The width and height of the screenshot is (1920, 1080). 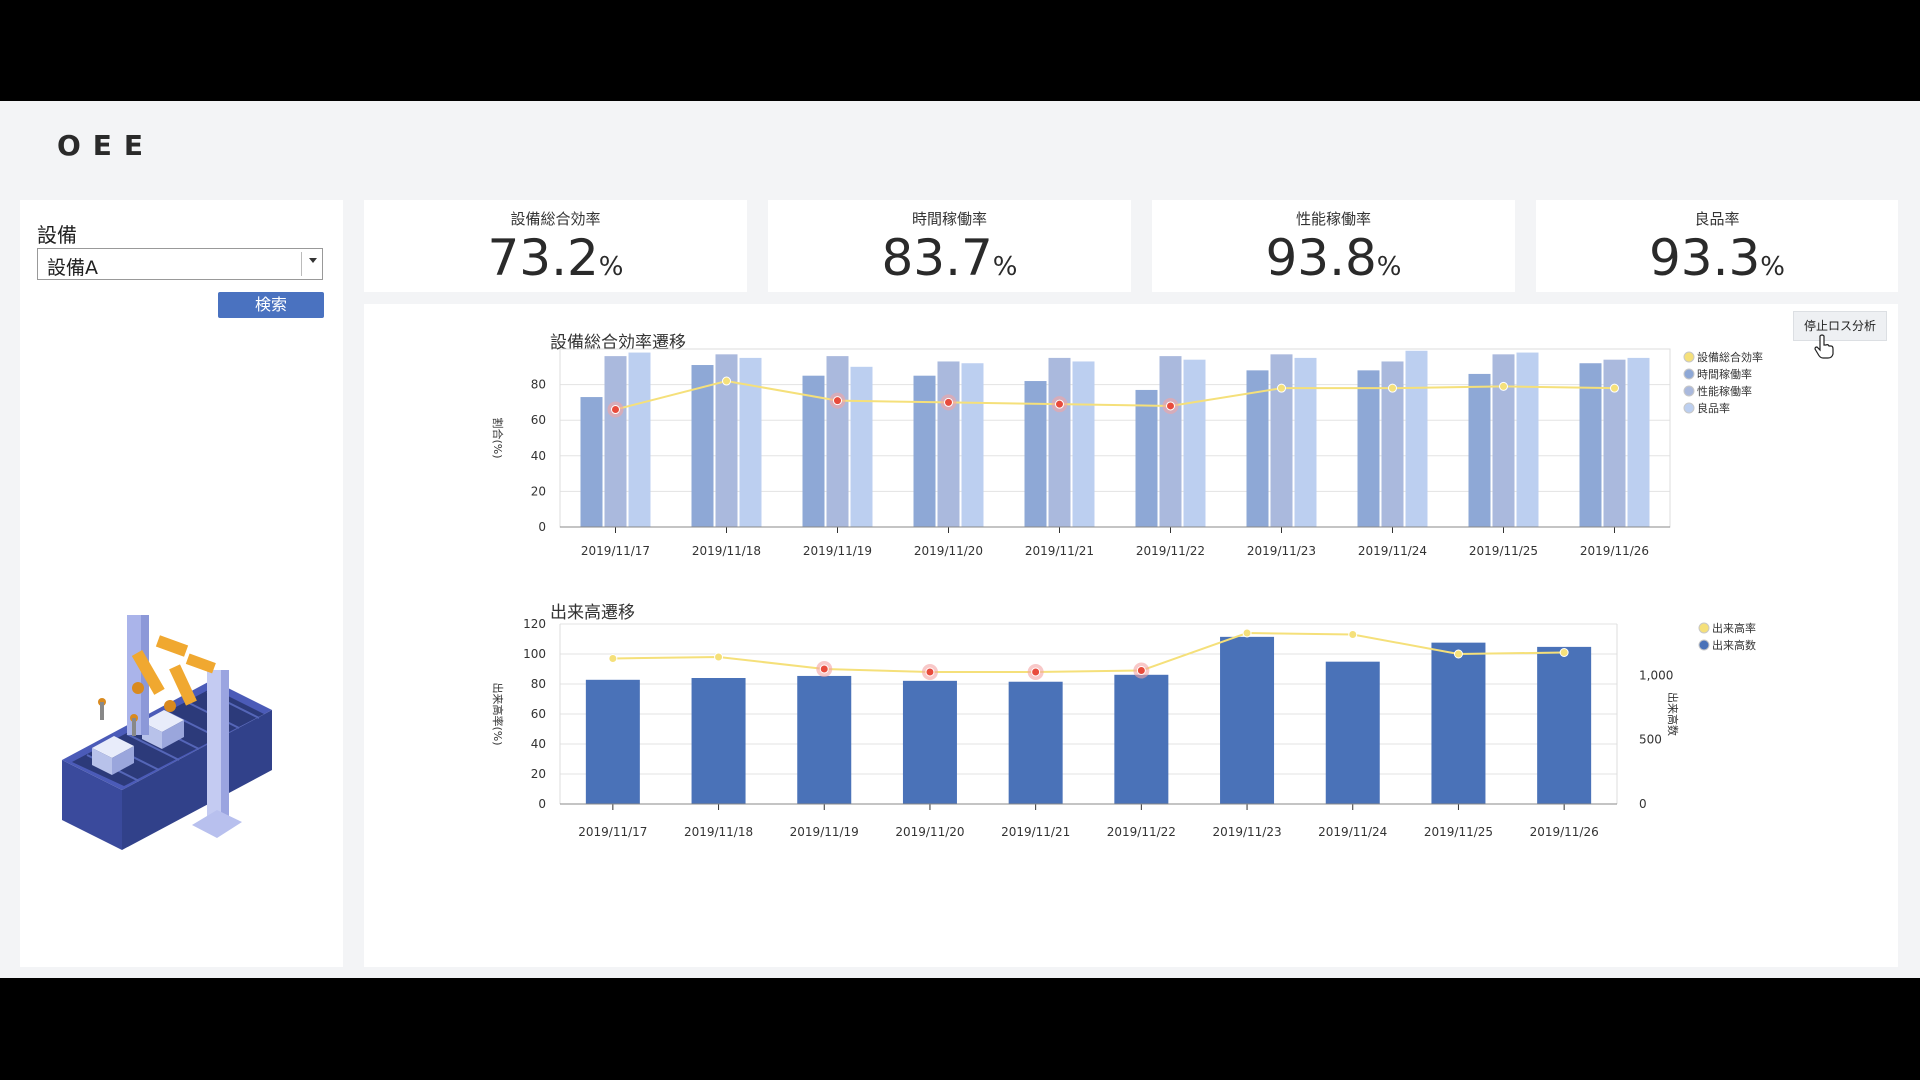 What do you see at coordinates (618, 343) in the screenshot?
I see `oee-chart-title: 設備総合効率遷移` at bounding box center [618, 343].